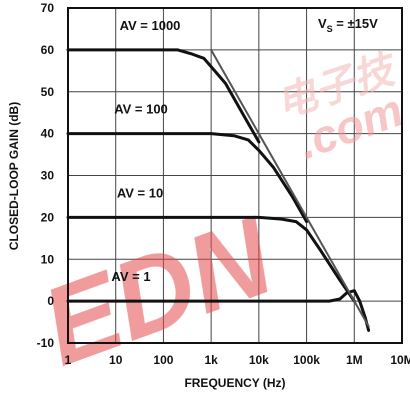  I want to click on x-tick-labels: 1 10 100 1k 10k 100k 1M 10M, so click(237, 360).